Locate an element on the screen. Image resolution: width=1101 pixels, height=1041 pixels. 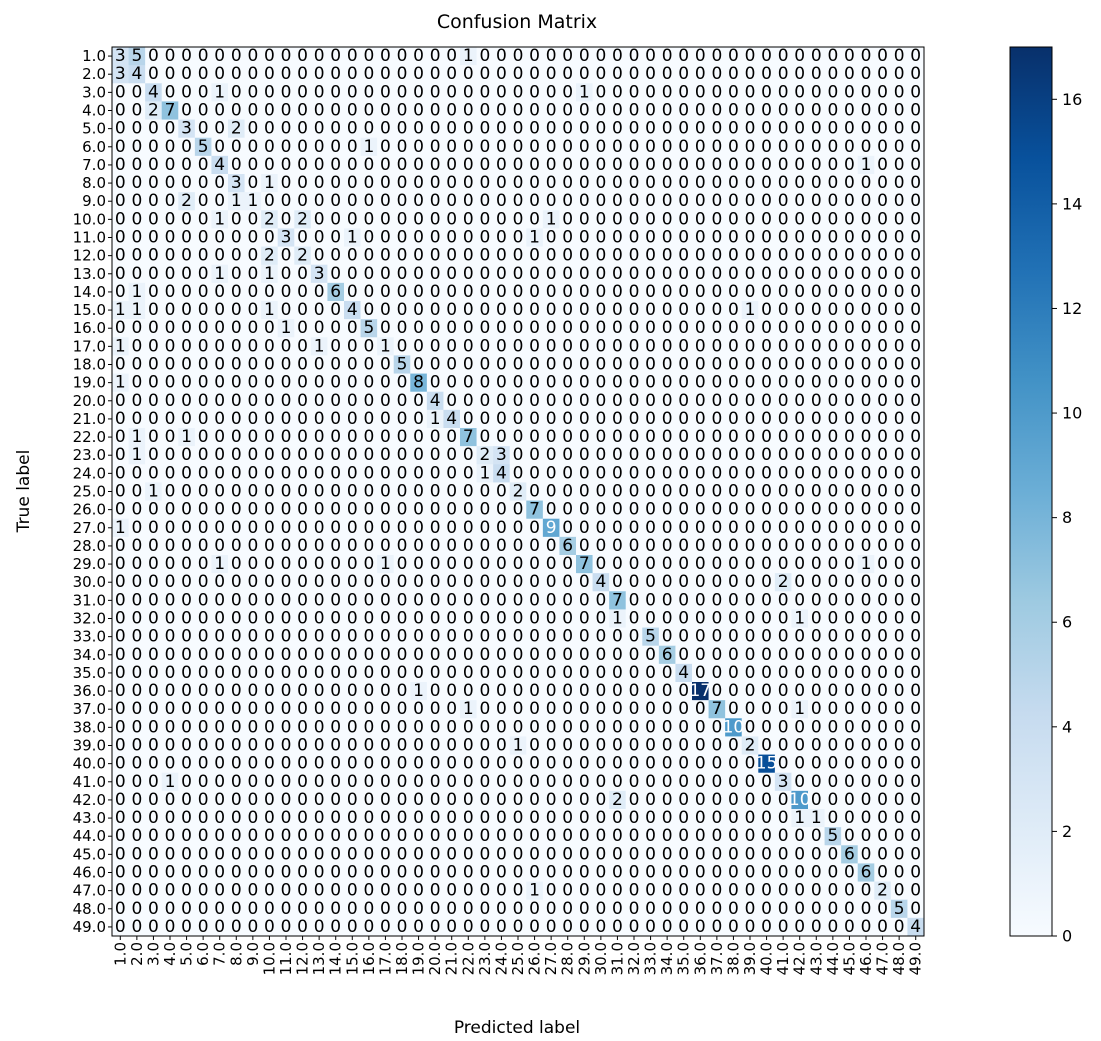
y-tick-label: 22.0 is located at coordinates (89, 437).